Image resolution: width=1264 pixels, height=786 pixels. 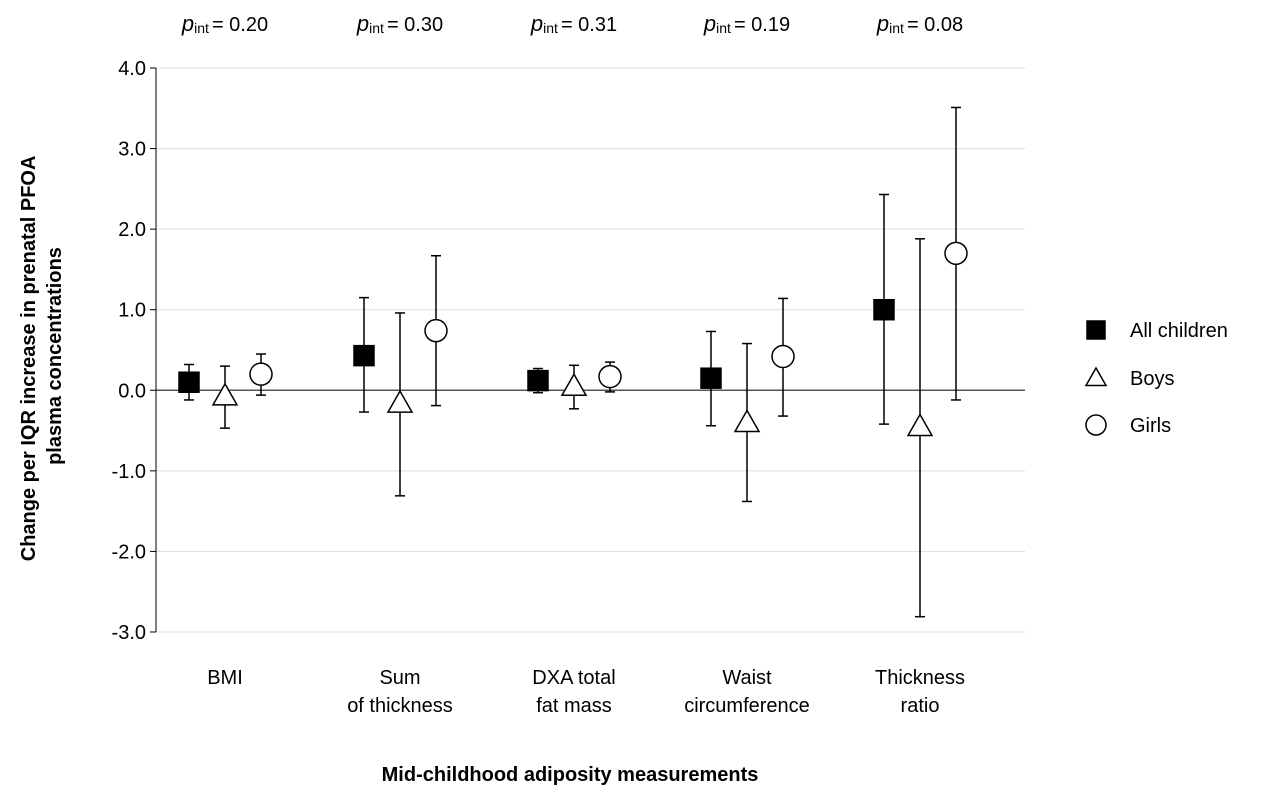 I want to click on p-value: = 0.19, so click(x=762, y=25).